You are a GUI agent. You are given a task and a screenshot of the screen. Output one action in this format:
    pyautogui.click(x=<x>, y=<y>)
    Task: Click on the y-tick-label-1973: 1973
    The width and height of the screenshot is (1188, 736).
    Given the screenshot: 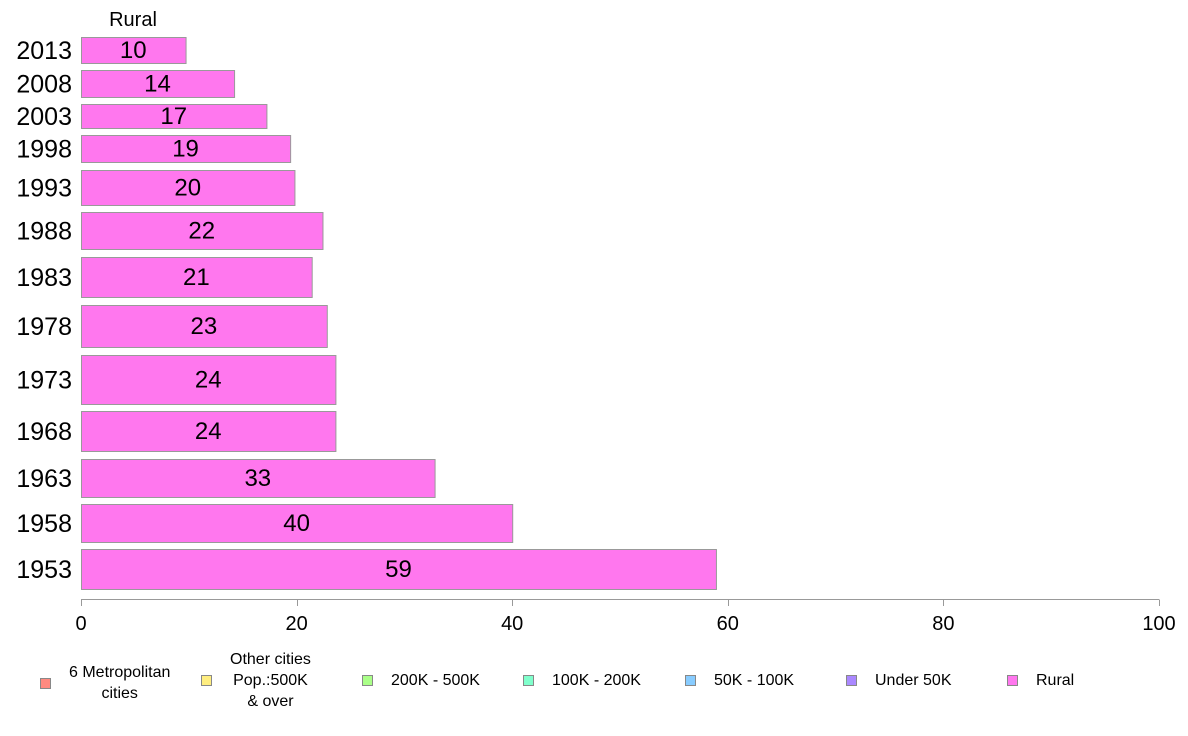 What is the action you would take?
    pyautogui.click(x=44, y=381)
    